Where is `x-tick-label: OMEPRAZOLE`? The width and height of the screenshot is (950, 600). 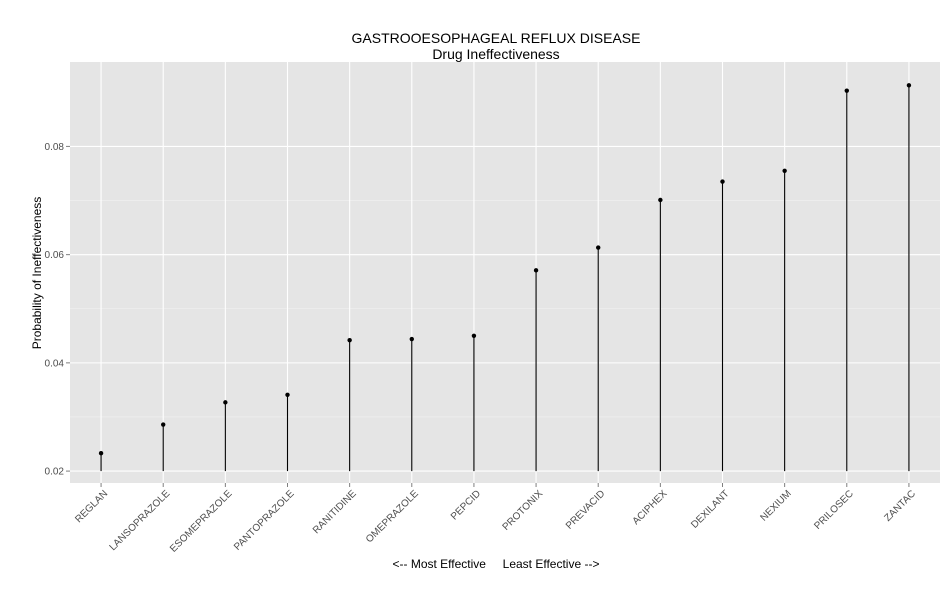
x-tick-label: OMEPRAZOLE is located at coordinates (392, 516).